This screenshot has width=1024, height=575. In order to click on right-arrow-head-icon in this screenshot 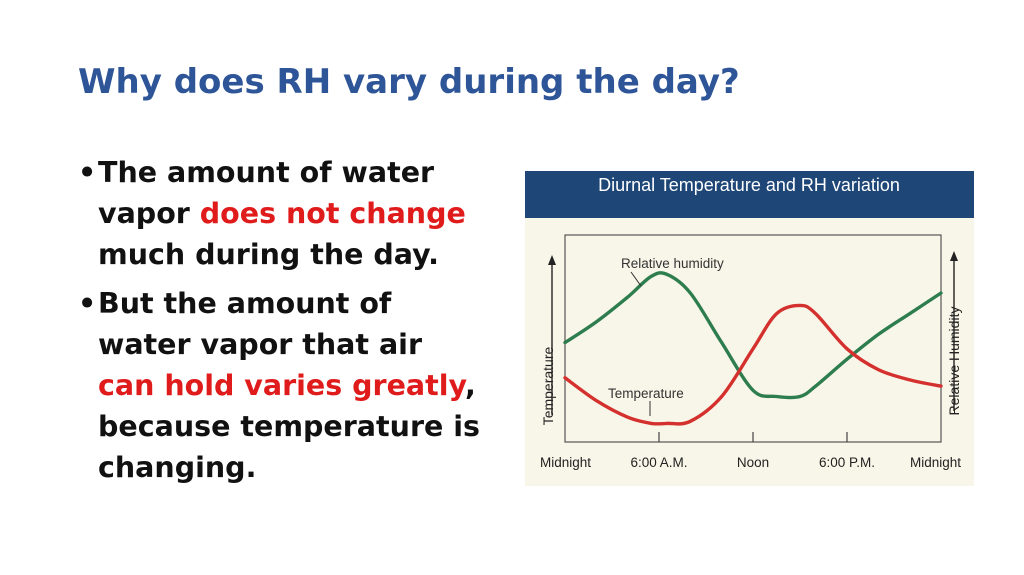, I will do `click(954, 256)`.